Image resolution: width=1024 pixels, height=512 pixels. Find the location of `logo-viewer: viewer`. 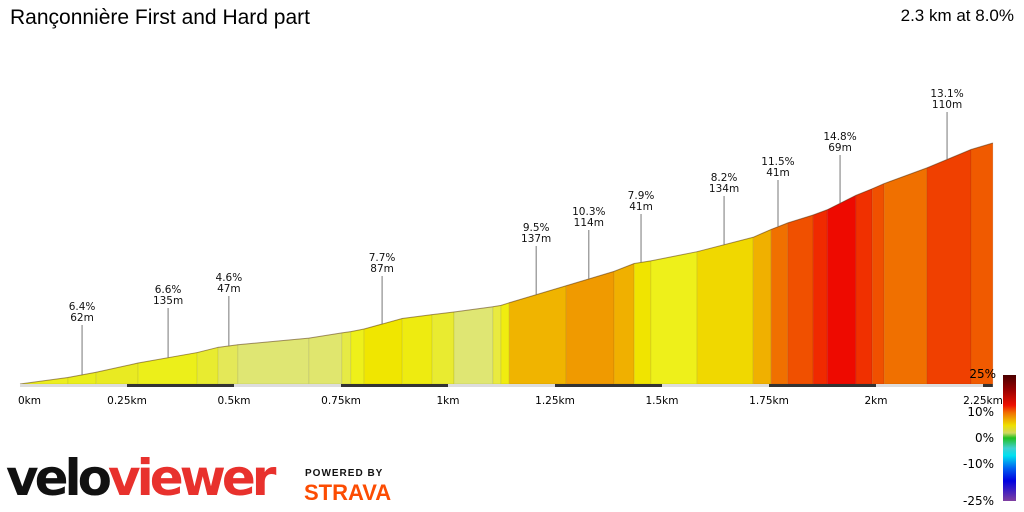

logo-viewer: viewer is located at coordinates (192, 478).